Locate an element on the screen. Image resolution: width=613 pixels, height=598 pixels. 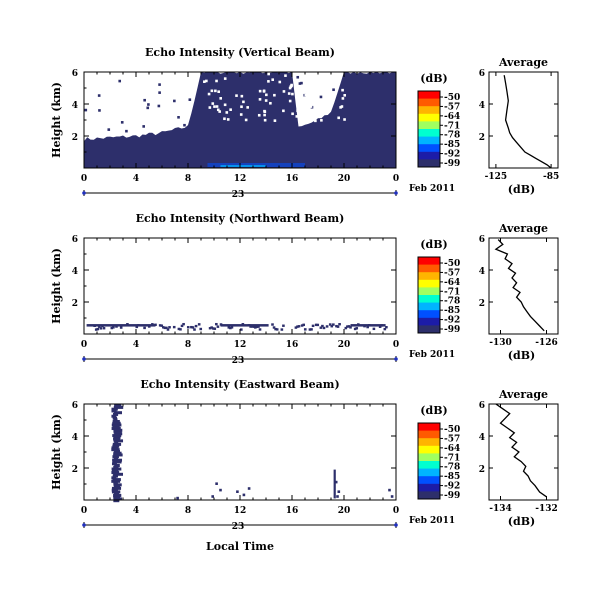
y-axis-label: Height (km) is located at coordinates (56, 120).